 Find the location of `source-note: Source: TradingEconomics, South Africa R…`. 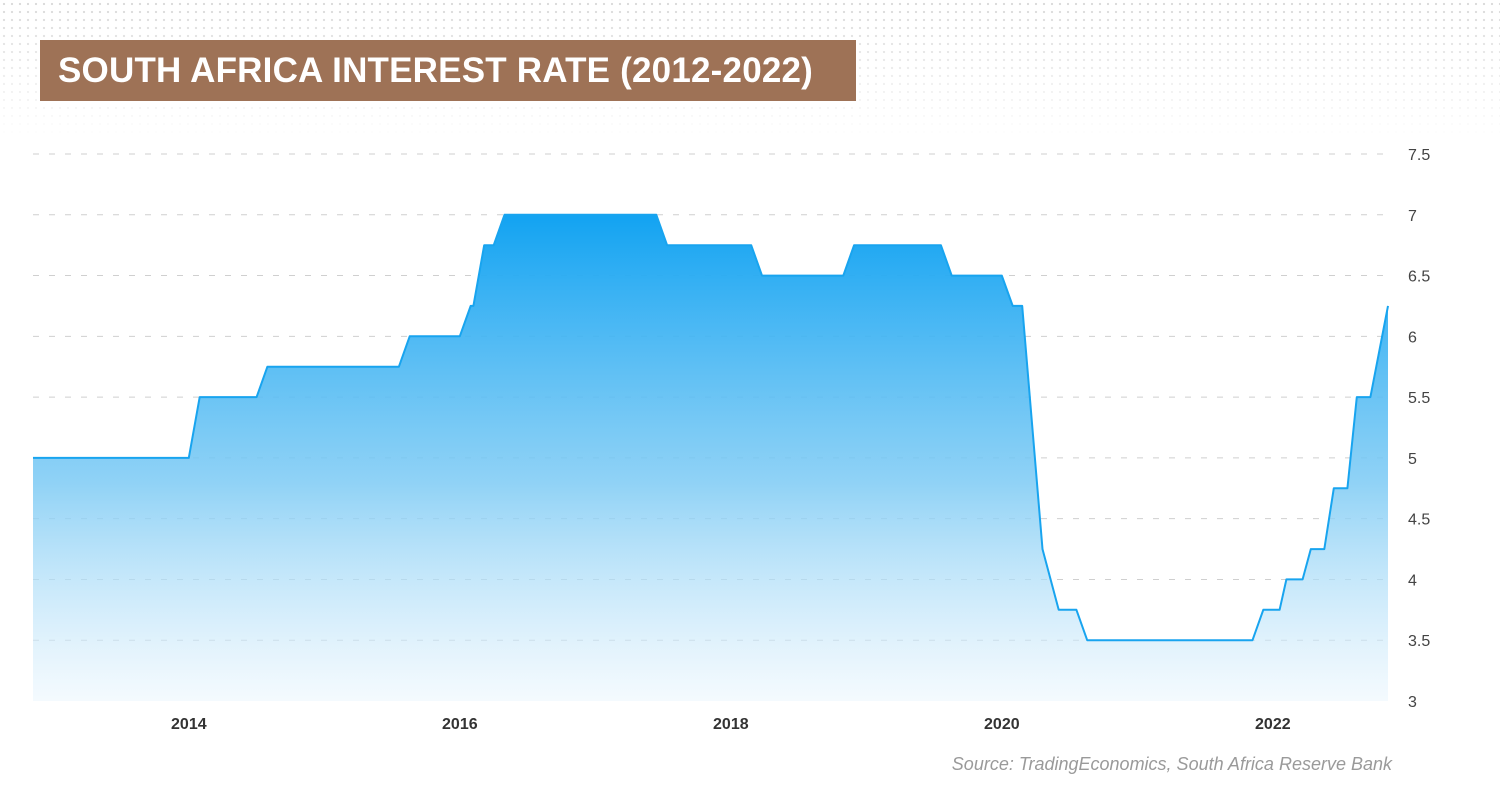

source-note: Source: TradingEconomics, South Africa R… is located at coordinates (1171, 764).